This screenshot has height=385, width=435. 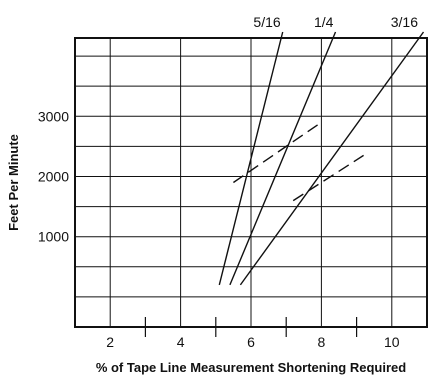 What do you see at coordinates (335, 22) in the screenshot?
I see `labels-layer: 5/16 1/4 3/16` at bounding box center [335, 22].